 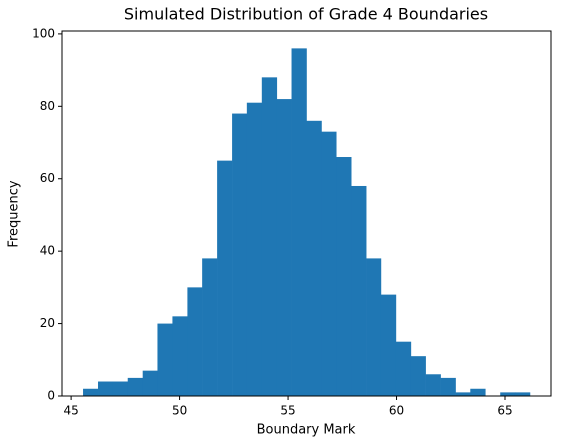 What do you see at coordinates (306, 430) in the screenshot?
I see `x-axis-label: Boundary Mark` at bounding box center [306, 430].